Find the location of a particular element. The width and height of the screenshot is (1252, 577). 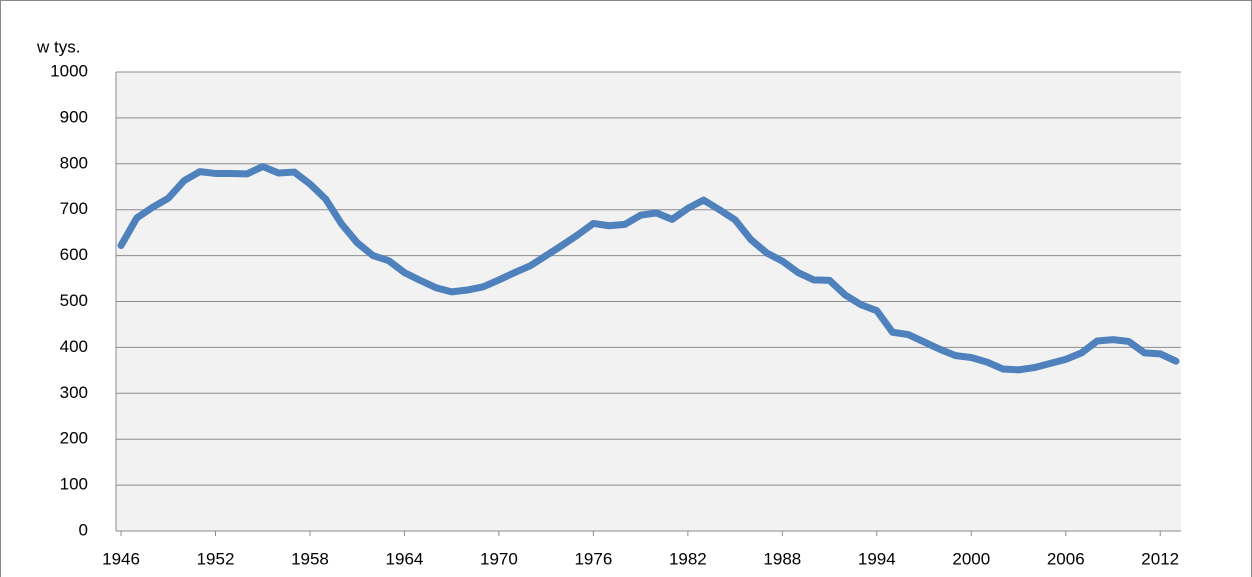

x-tick-label: 2012 is located at coordinates (1160, 558).